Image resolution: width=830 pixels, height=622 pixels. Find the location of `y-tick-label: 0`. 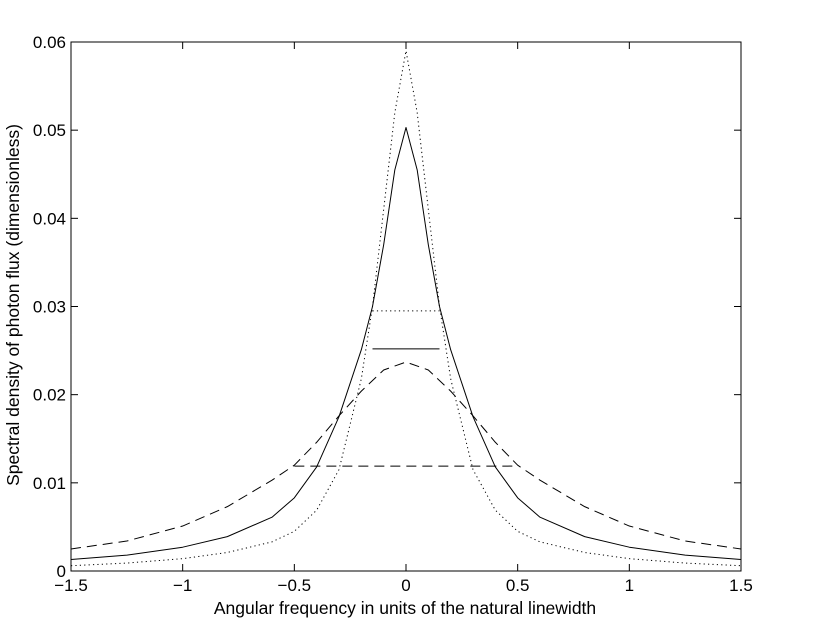

y-tick-label: 0 is located at coordinates (61, 571).